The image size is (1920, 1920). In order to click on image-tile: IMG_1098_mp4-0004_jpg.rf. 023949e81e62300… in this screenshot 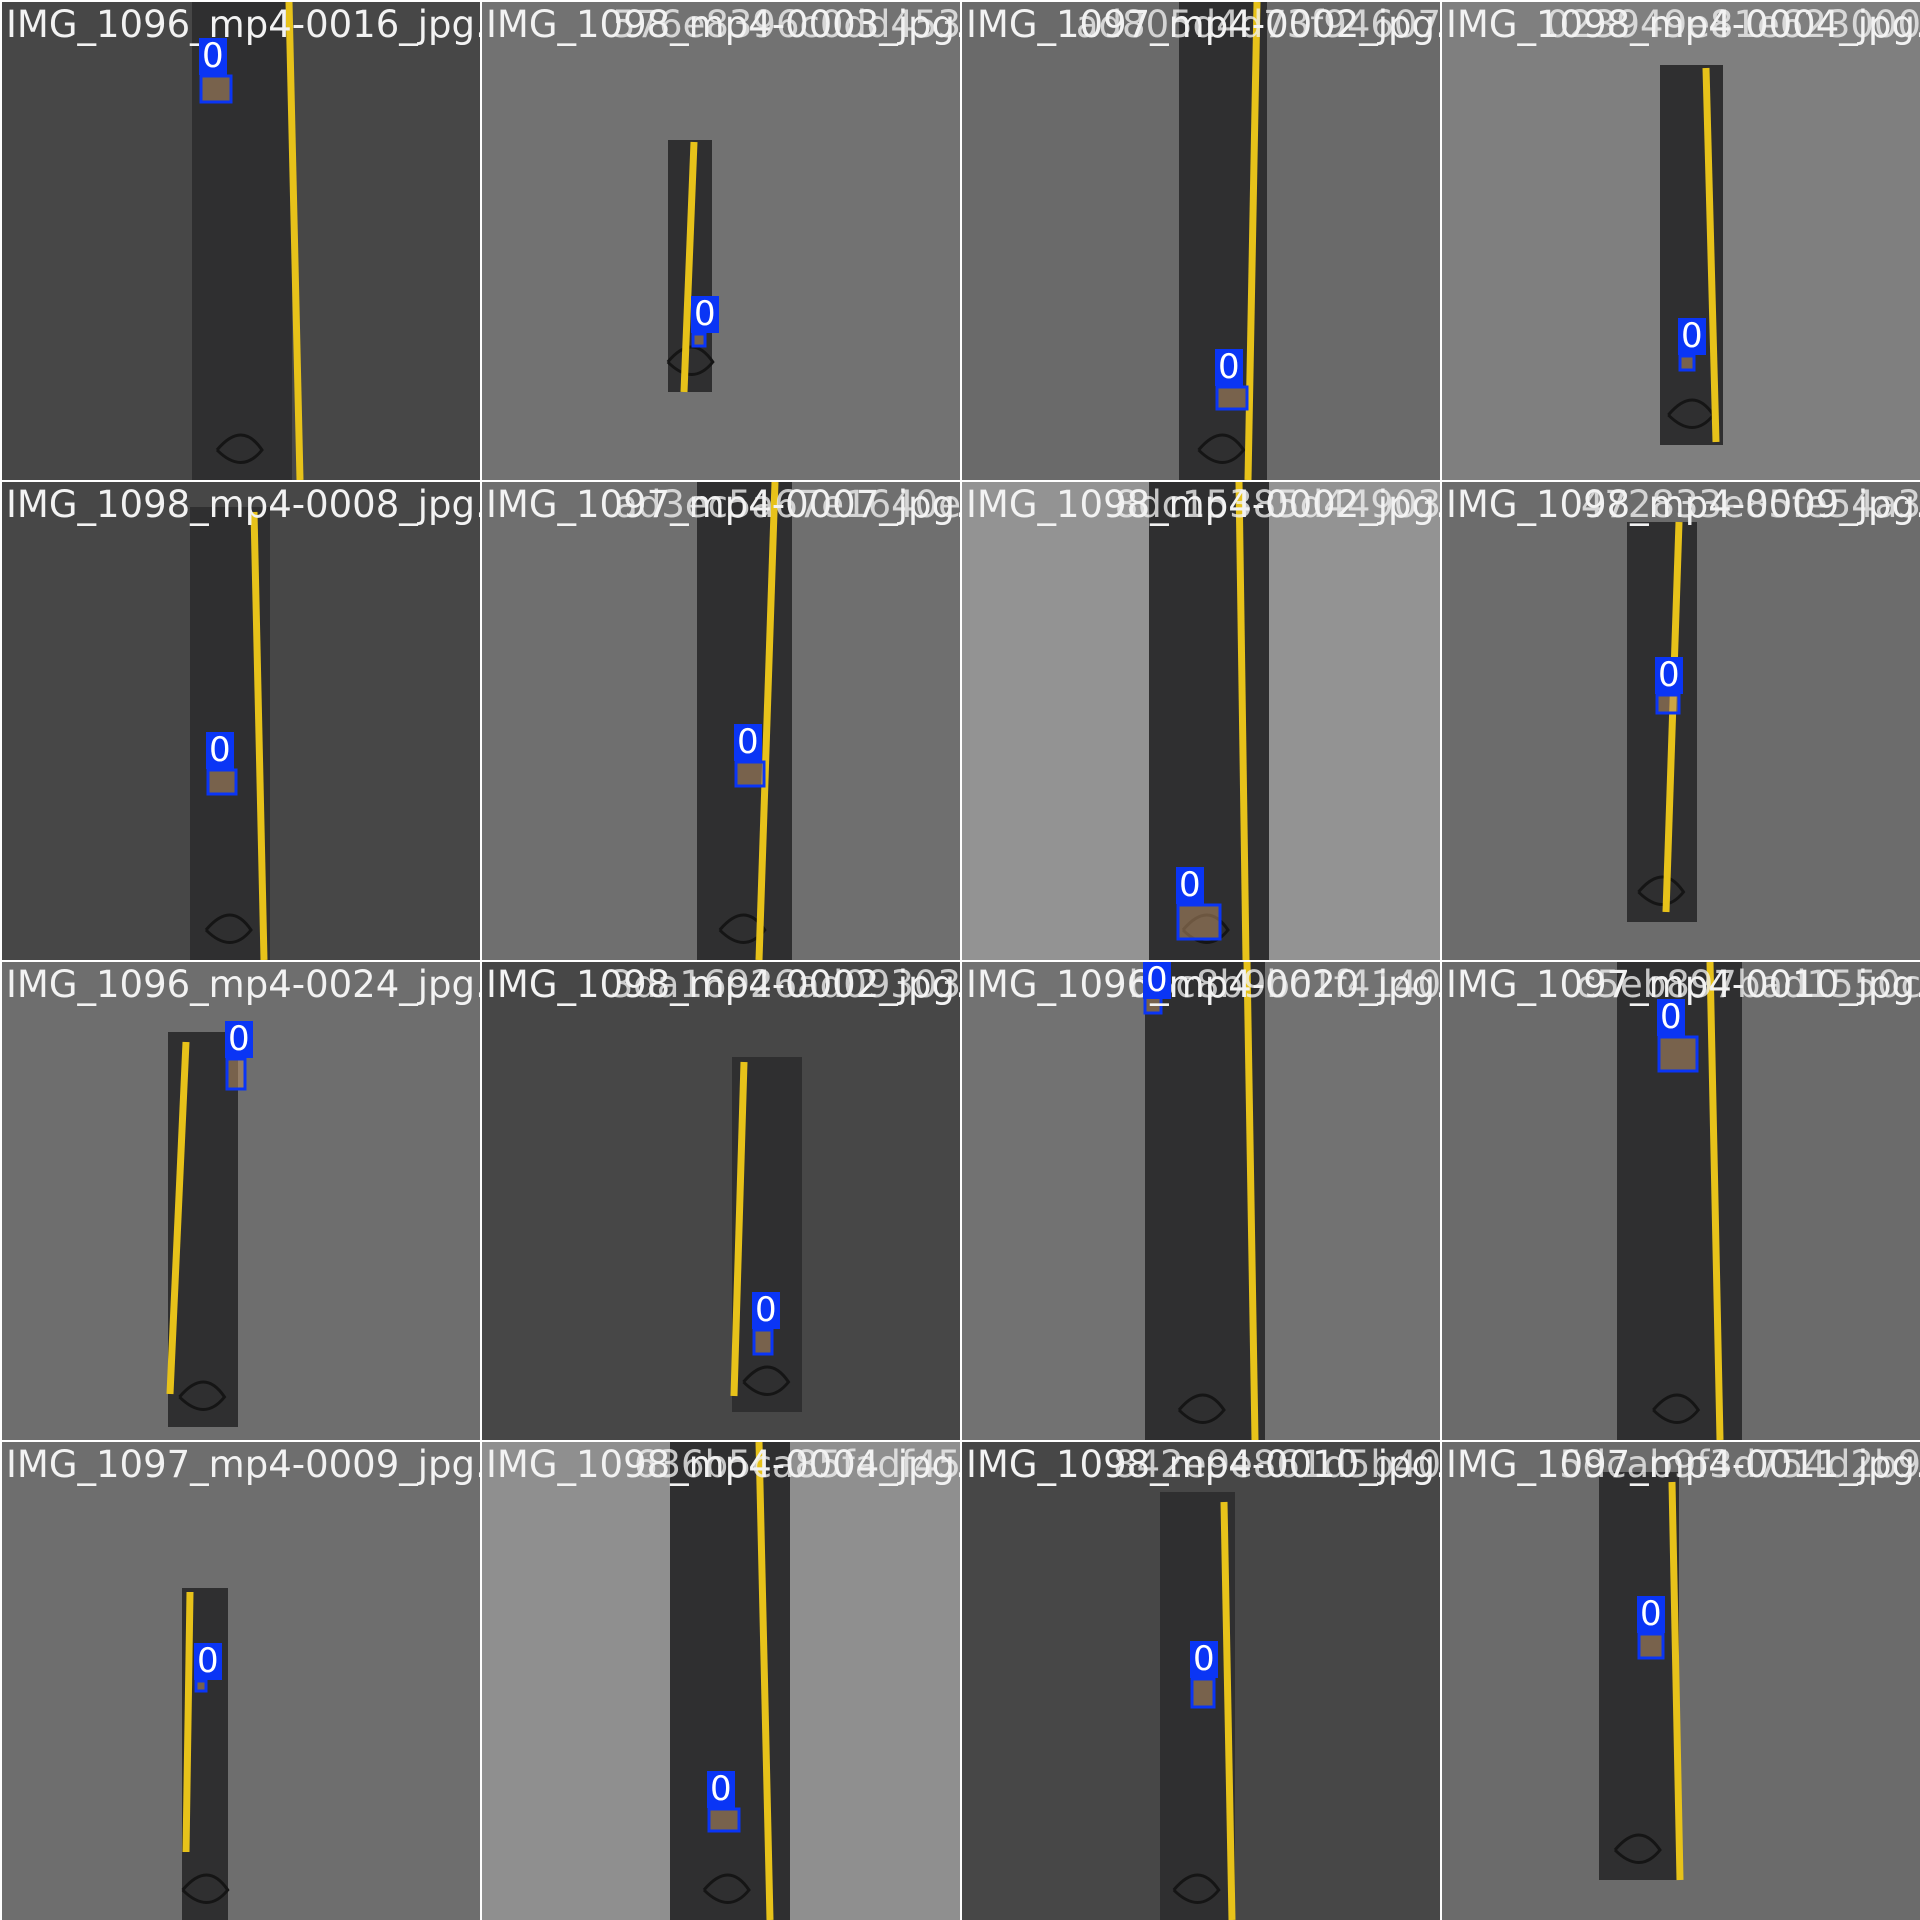, I will do `click(1681, 241)`.